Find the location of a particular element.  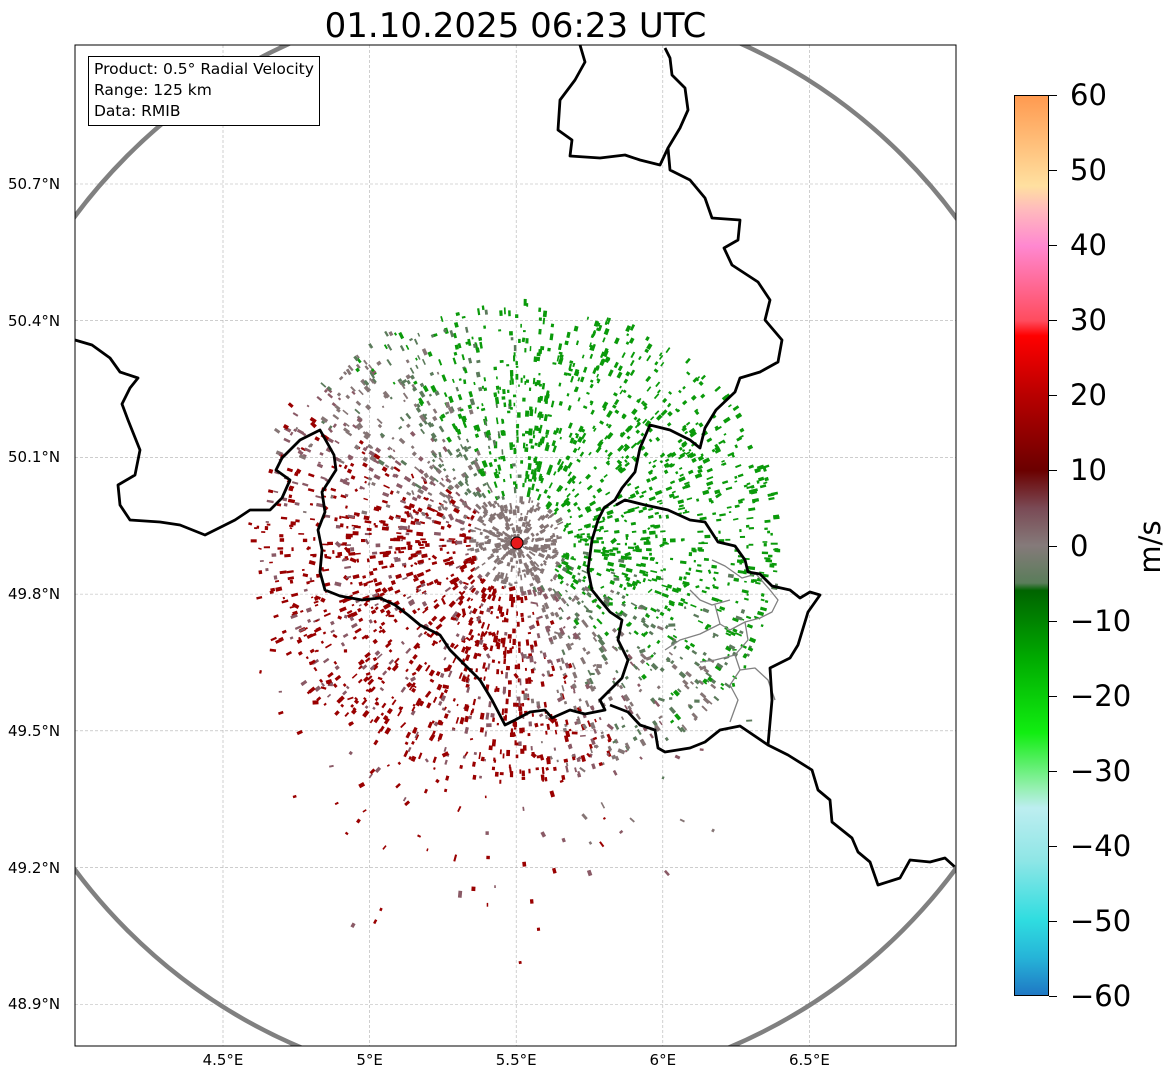

colorbar-tick-label: −40 is located at coordinates (1101, 845).